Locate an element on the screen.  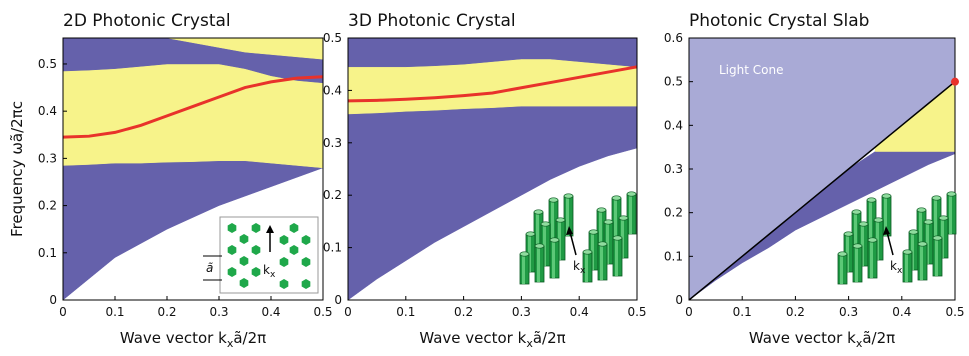
k-label: k is located at coordinates (893, 266).